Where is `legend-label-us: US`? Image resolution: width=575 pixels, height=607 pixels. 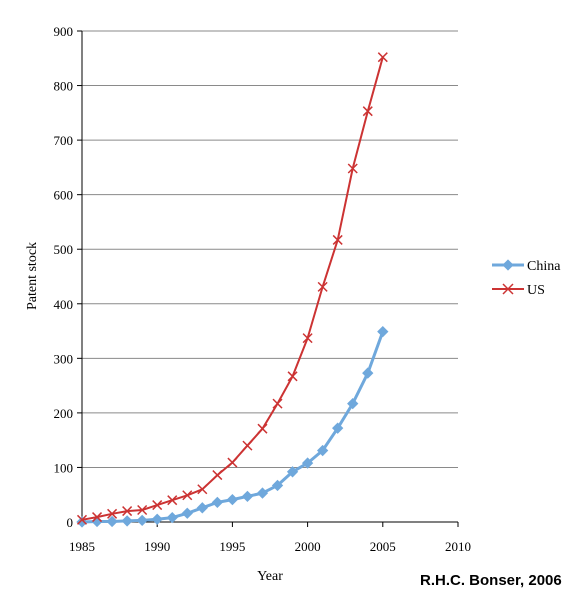
legend-label-us: US is located at coordinates (536, 290).